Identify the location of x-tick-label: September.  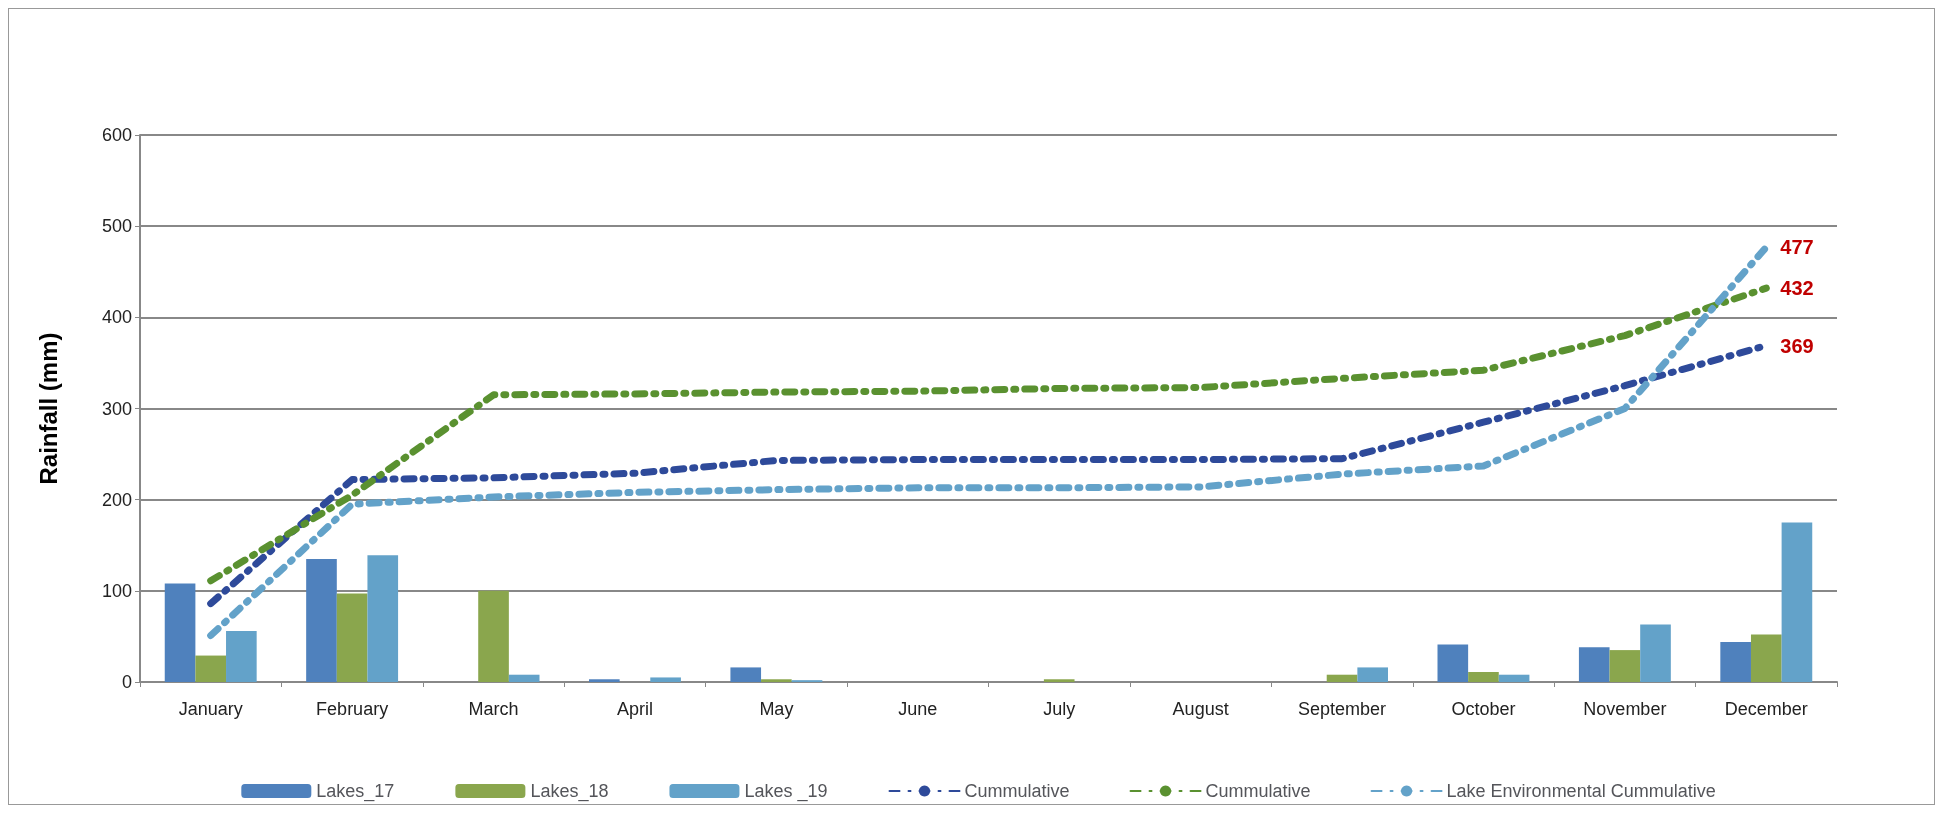
(1342, 709).